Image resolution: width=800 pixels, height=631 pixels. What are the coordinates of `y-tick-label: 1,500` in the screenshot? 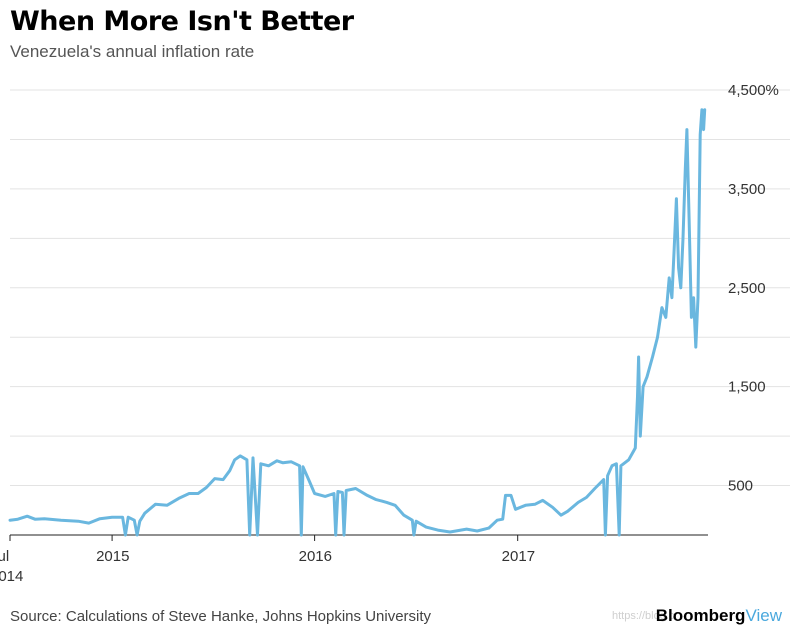 It's located at (747, 387).